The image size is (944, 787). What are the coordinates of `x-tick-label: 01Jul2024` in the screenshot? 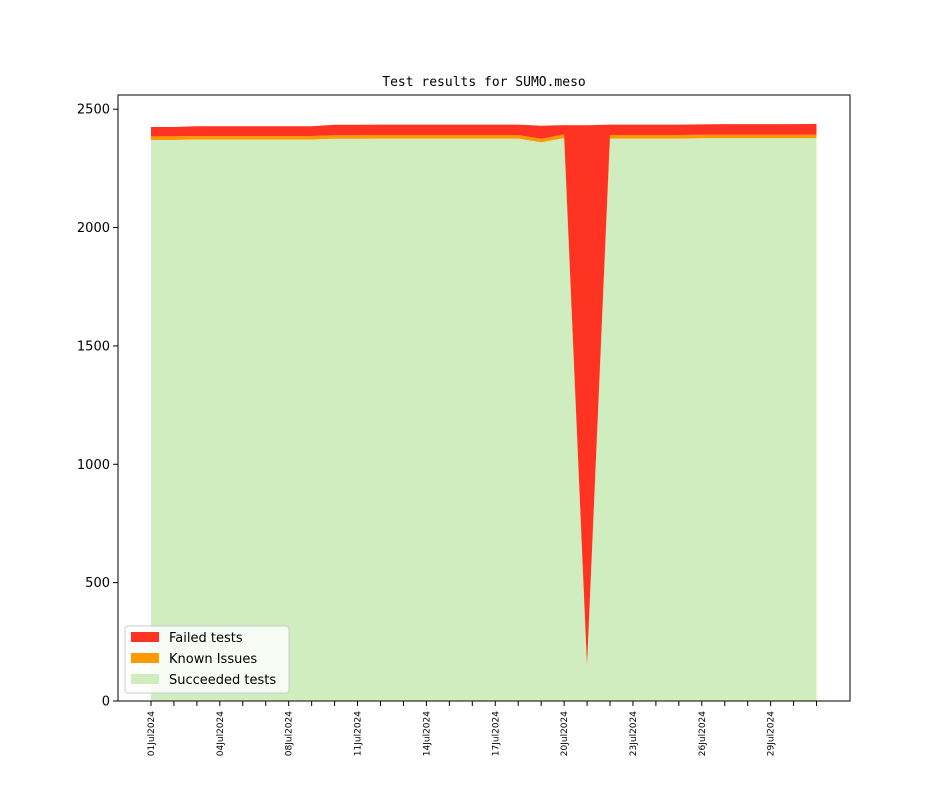 It's located at (152, 733).